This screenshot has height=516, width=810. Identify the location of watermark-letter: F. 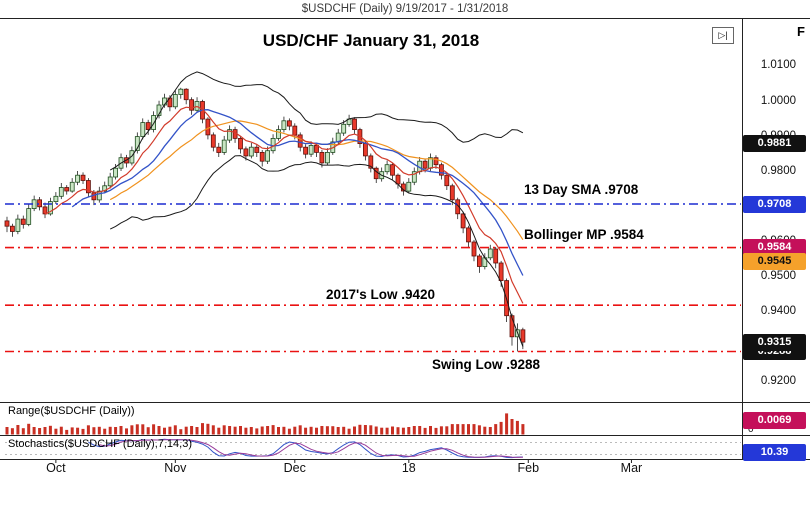
(801, 31).